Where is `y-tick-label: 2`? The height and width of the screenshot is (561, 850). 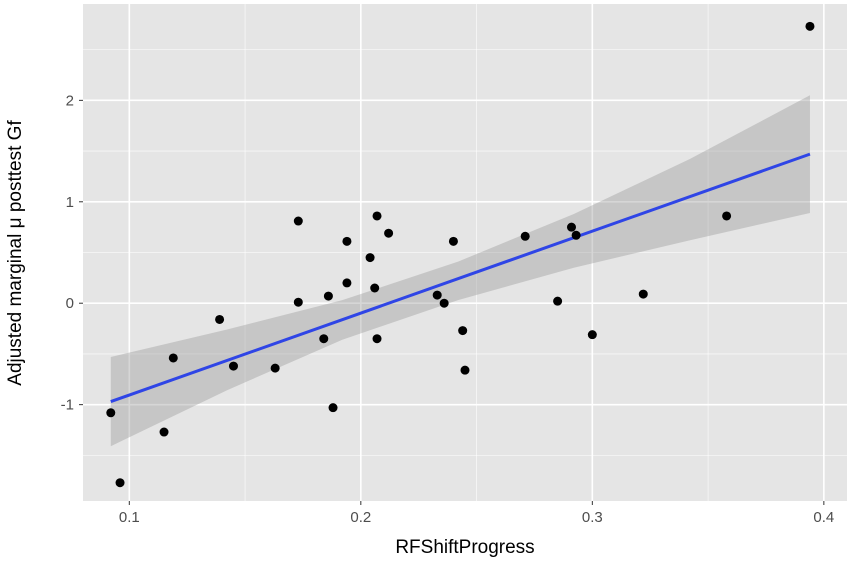 y-tick-label: 2 is located at coordinates (70, 100).